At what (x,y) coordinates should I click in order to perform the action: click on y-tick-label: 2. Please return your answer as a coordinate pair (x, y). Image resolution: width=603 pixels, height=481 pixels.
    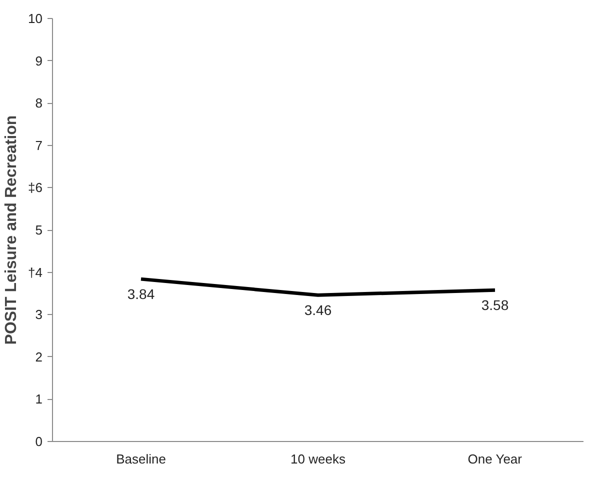
    Looking at the image, I should click on (39, 356).